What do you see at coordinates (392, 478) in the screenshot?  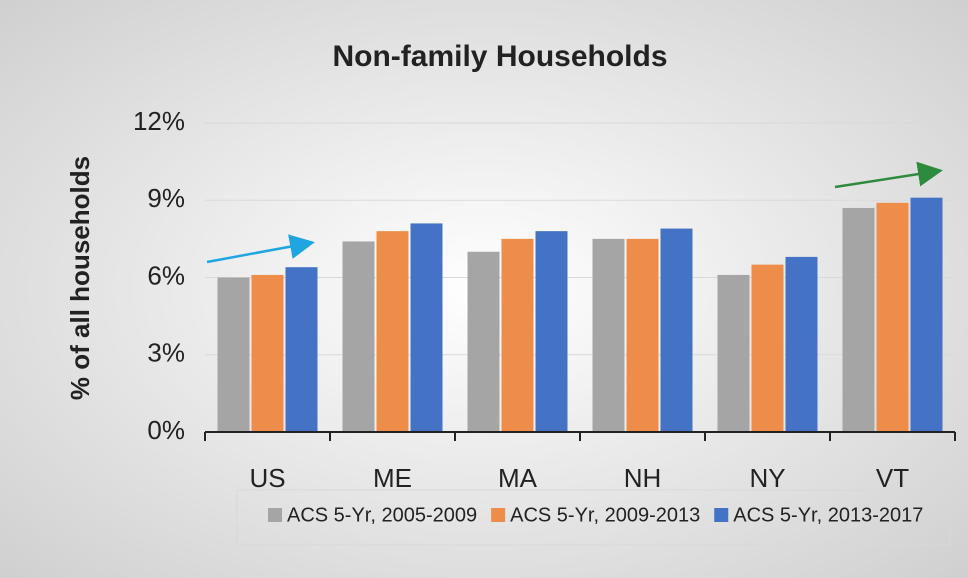 I see `x-tick-label: ME` at bounding box center [392, 478].